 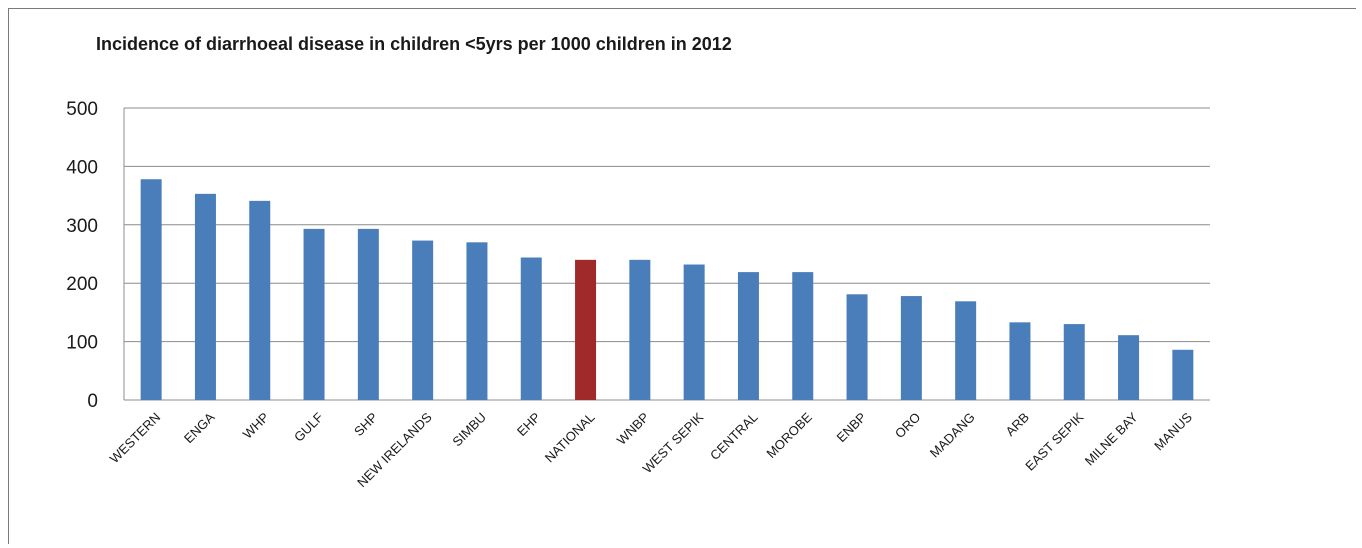 What do you see at coordinates (205, 296) in the screenshot?
I see `bar-enga` at bounding box center [205, 296].